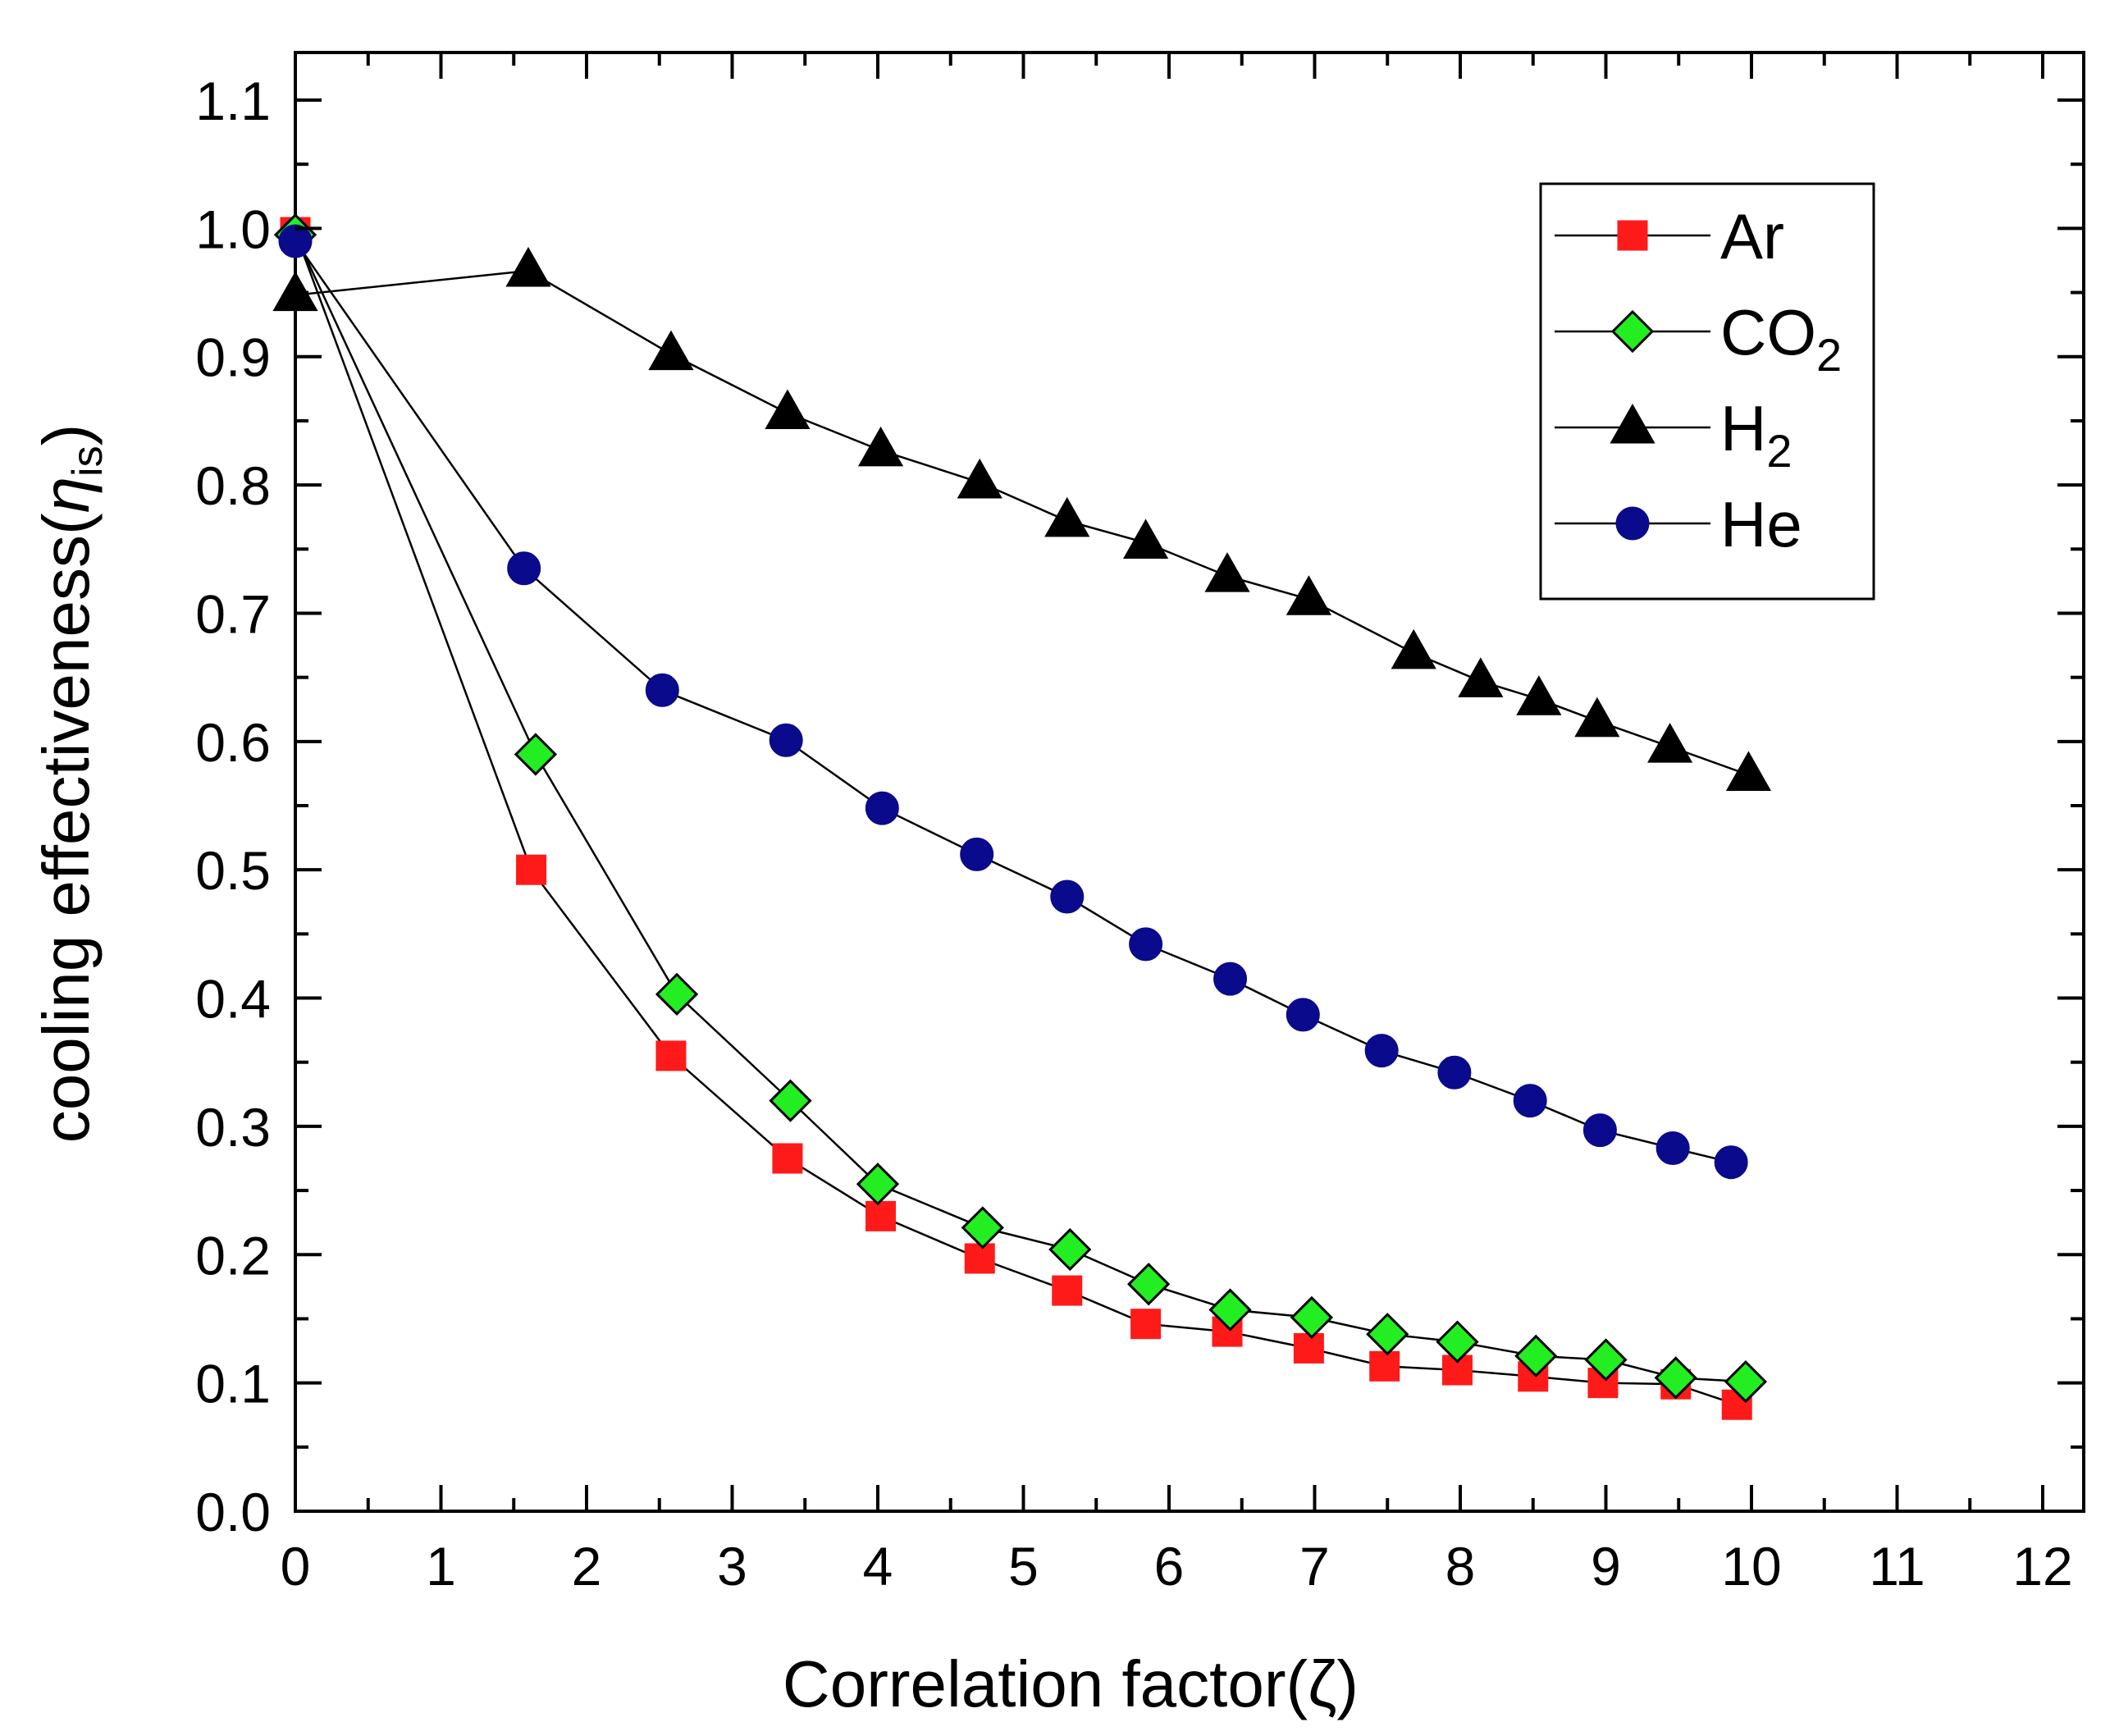  Describe the element at coordinates (1606, 1566) in the screenshot. I see `x-tick-label: 9` at that location.